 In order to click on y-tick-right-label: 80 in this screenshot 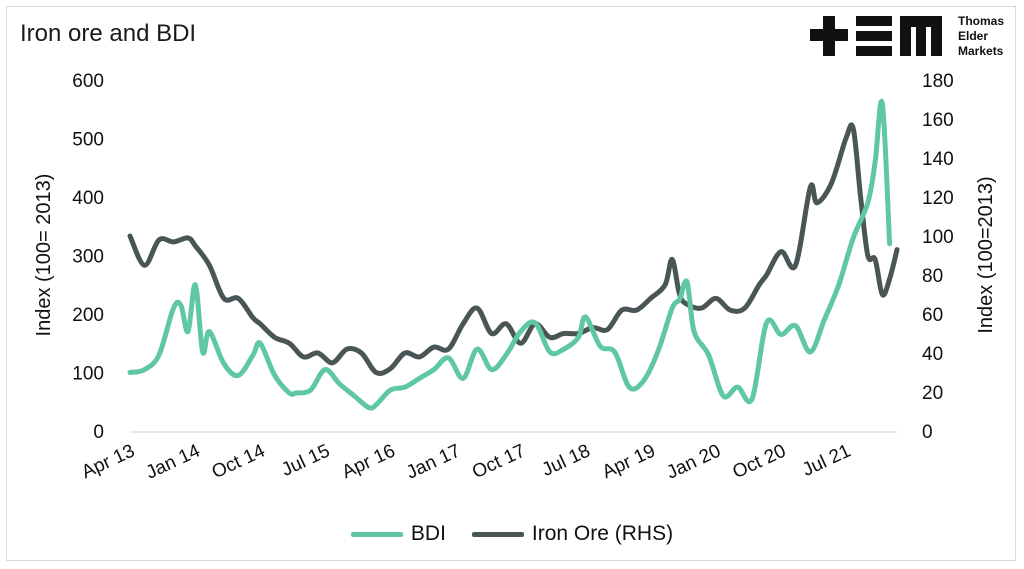, I will do `click(932, 276)`.